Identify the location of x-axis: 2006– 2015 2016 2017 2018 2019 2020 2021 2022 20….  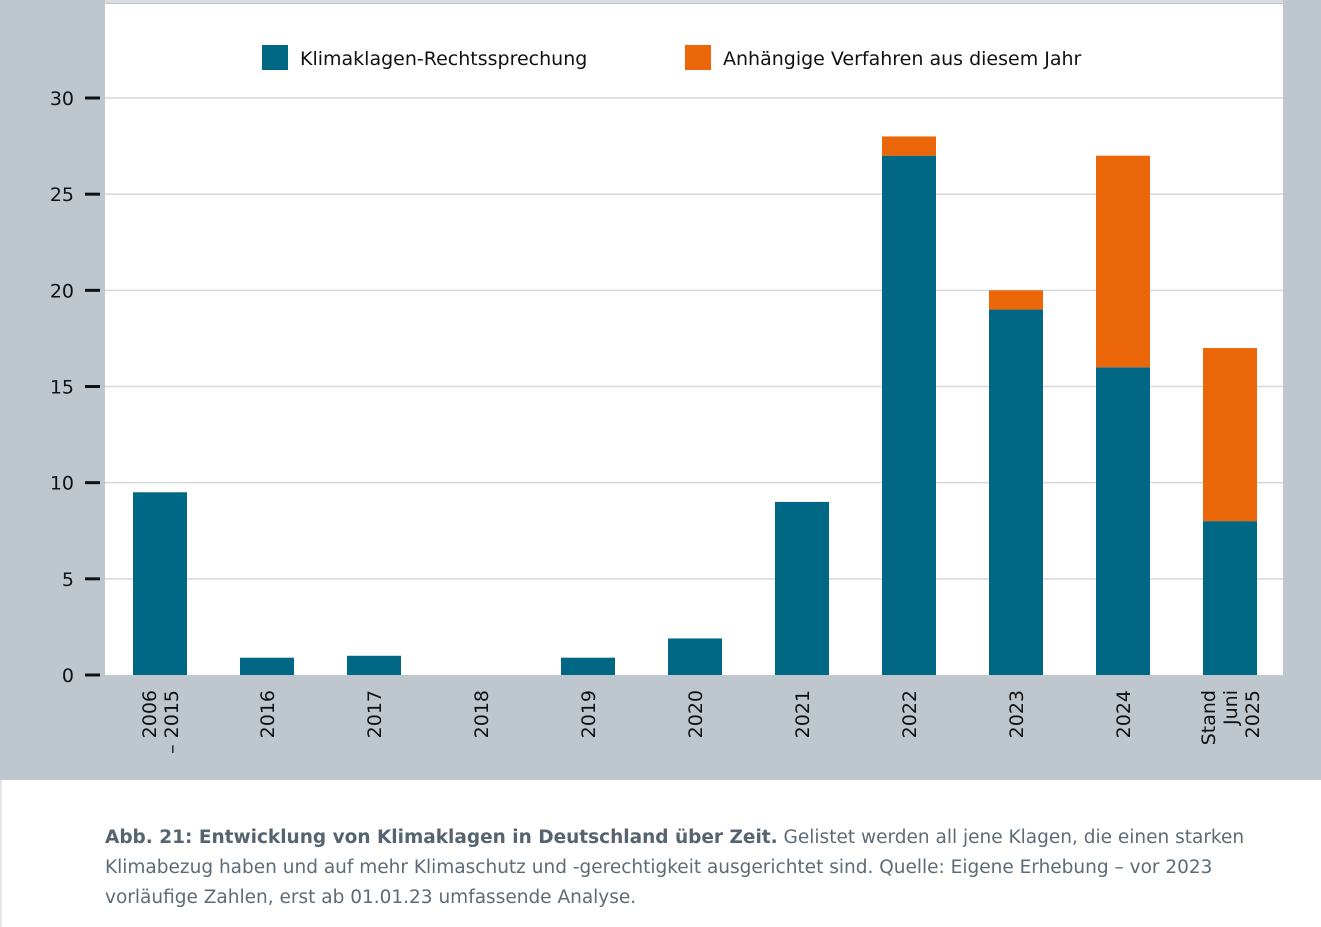
(701, 722).